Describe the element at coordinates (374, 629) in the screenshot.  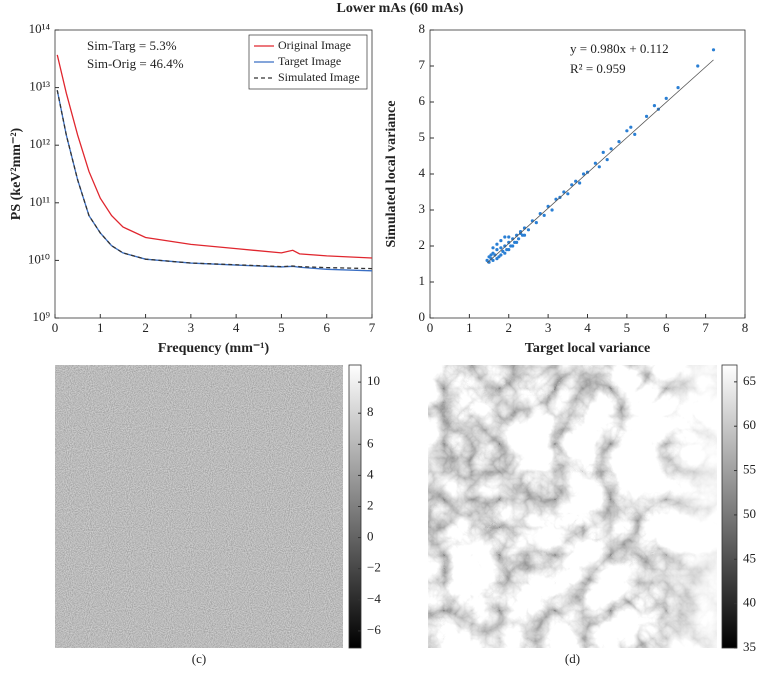
I see `colorbar-tick-label: −6` at that location.